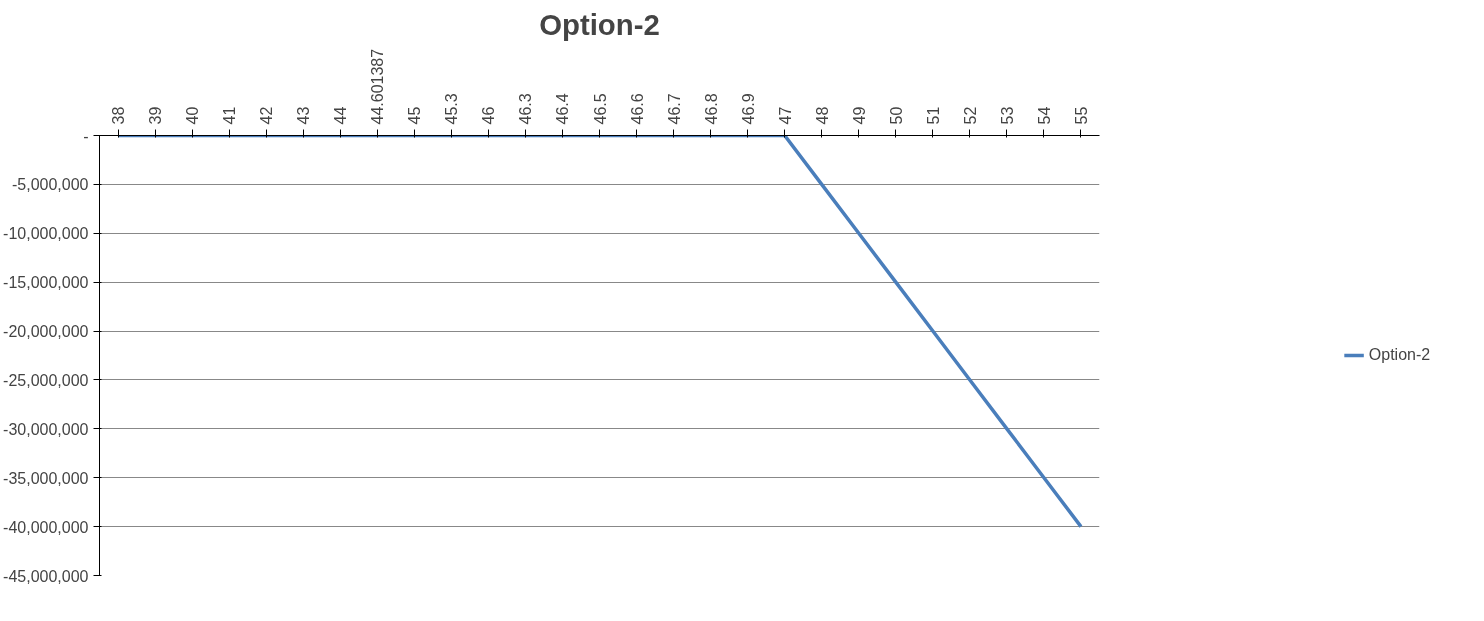 This screenshot has width=1484, height=621. I want to click on x-tick-label: 46.3, so click(526, 109).